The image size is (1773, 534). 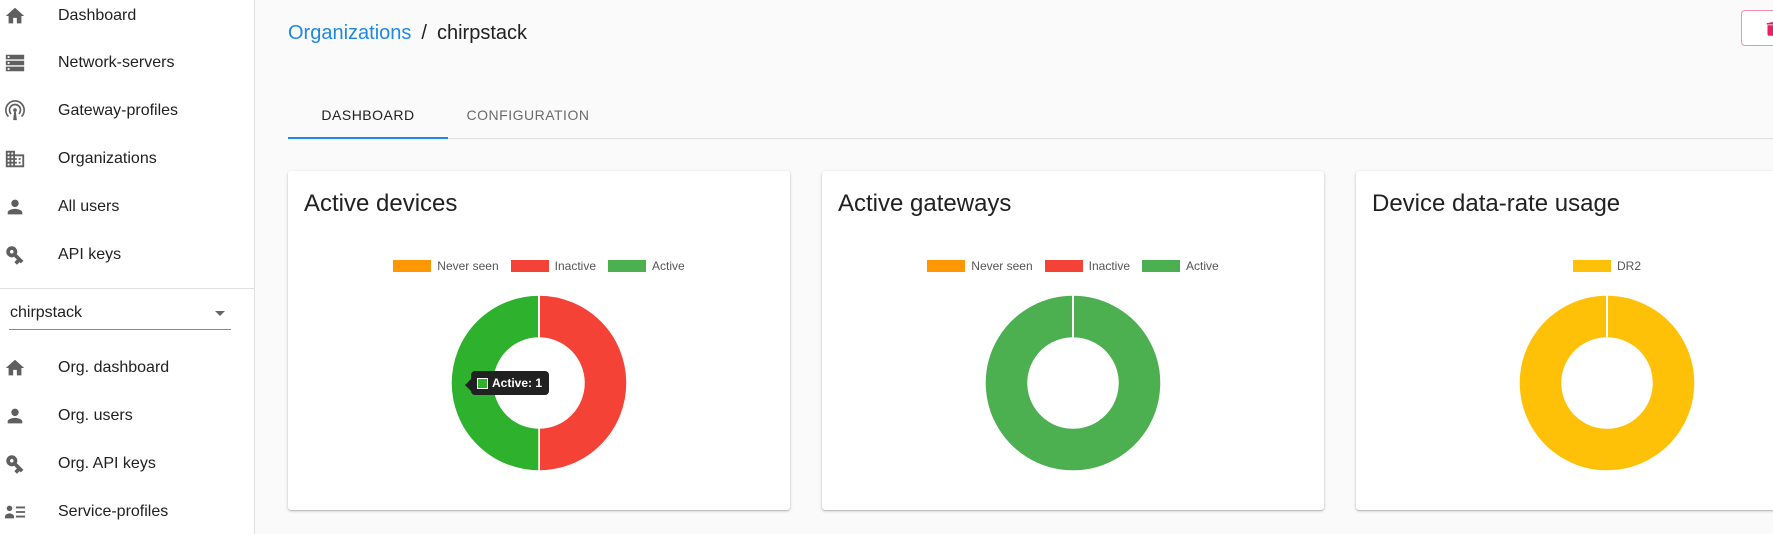 I want to click on sidebar-item-org-users: Org. users, so click(x=127, y=416).